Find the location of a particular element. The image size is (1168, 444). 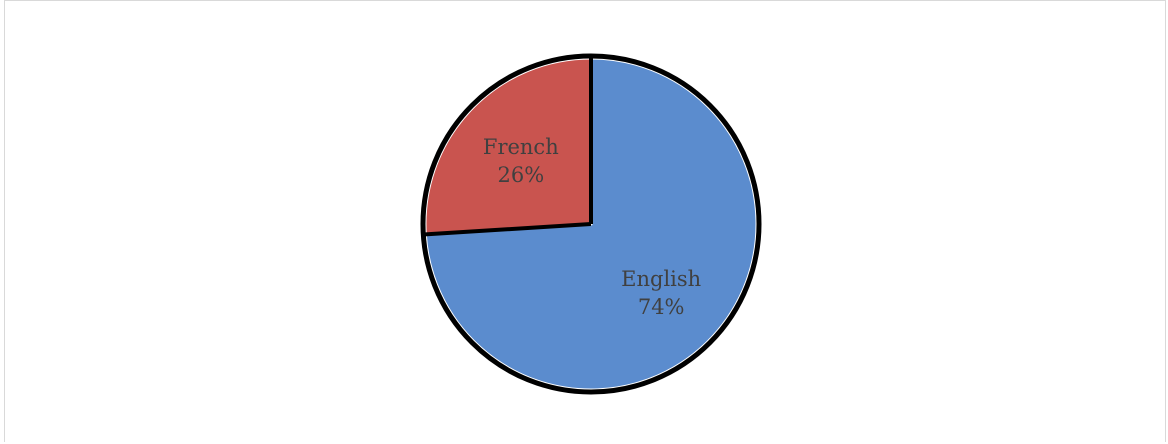

slice-label-english: English 74% is located at coordinates (661, 293).